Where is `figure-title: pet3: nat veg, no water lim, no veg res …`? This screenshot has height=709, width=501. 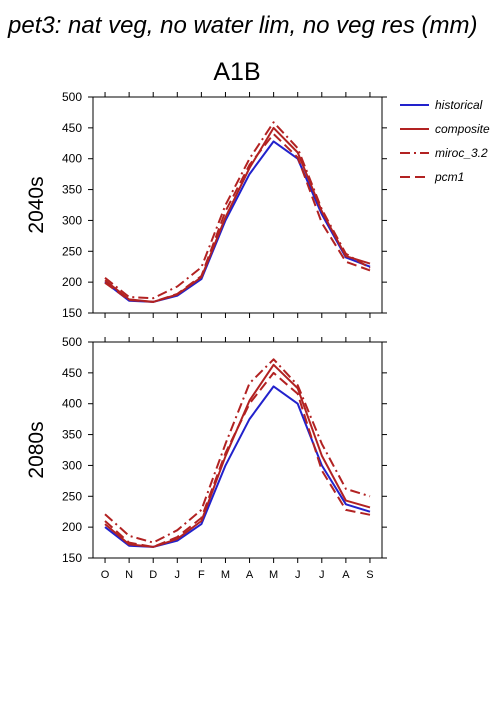 figure-title: pet3: nat veg, no water lim, no veg res … is located at coordinates (242, 25).